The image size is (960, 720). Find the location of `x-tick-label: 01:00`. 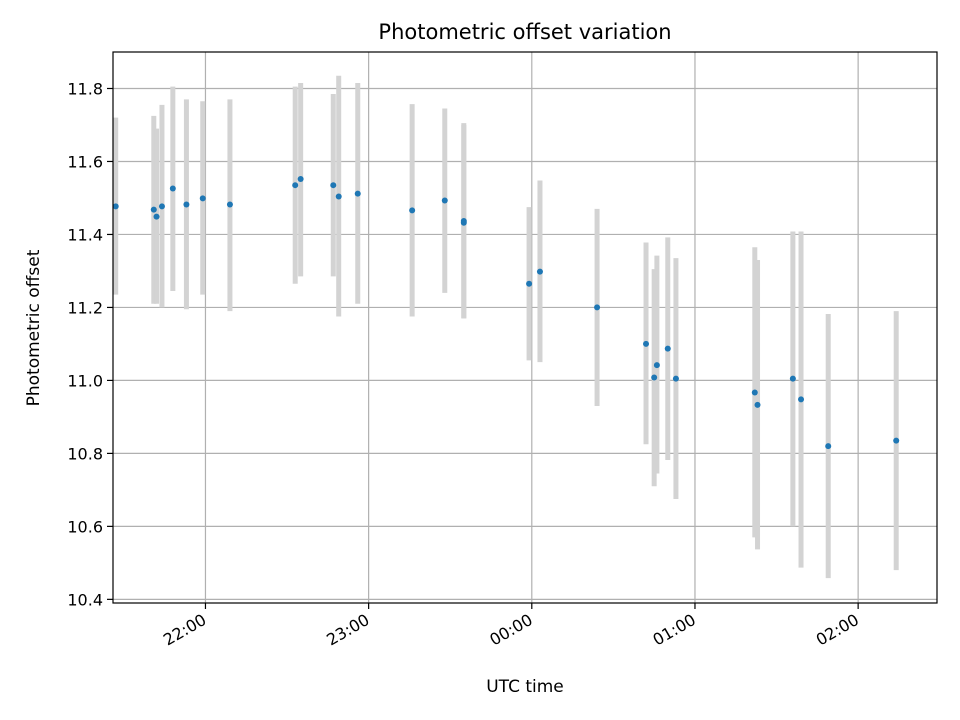

x-tick-label: 01:00 is located at coordinates (674, 630).